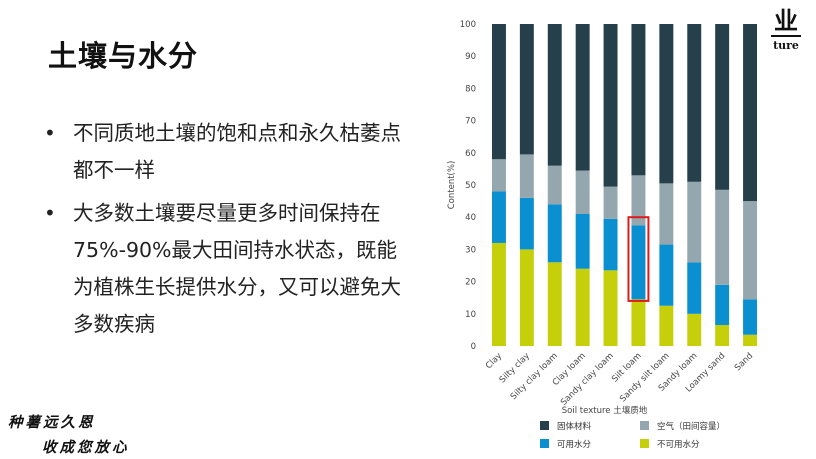 The width and height of the screenshot is (816, 459). Describe the element at coordinates (605, 410) in the screenshot. I see `x-axis-label: Soil texture 土壤质地` at that location.